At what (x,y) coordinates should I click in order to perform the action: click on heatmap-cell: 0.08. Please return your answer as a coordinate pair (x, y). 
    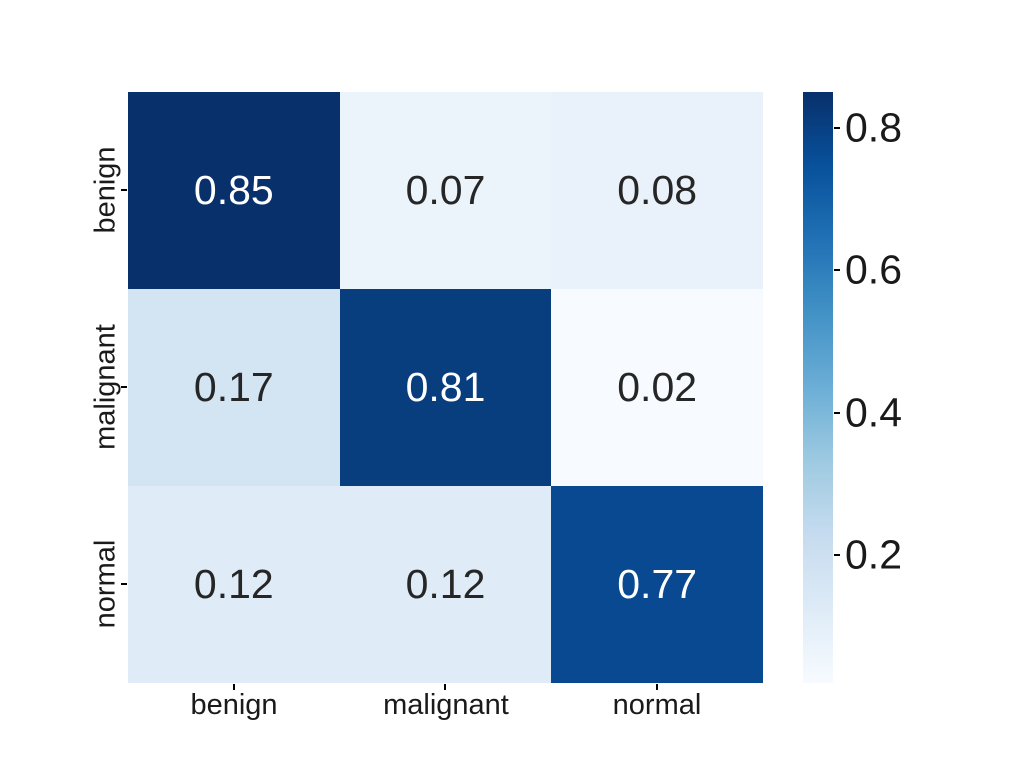
    Looking at the image, I should click on (657, 190).